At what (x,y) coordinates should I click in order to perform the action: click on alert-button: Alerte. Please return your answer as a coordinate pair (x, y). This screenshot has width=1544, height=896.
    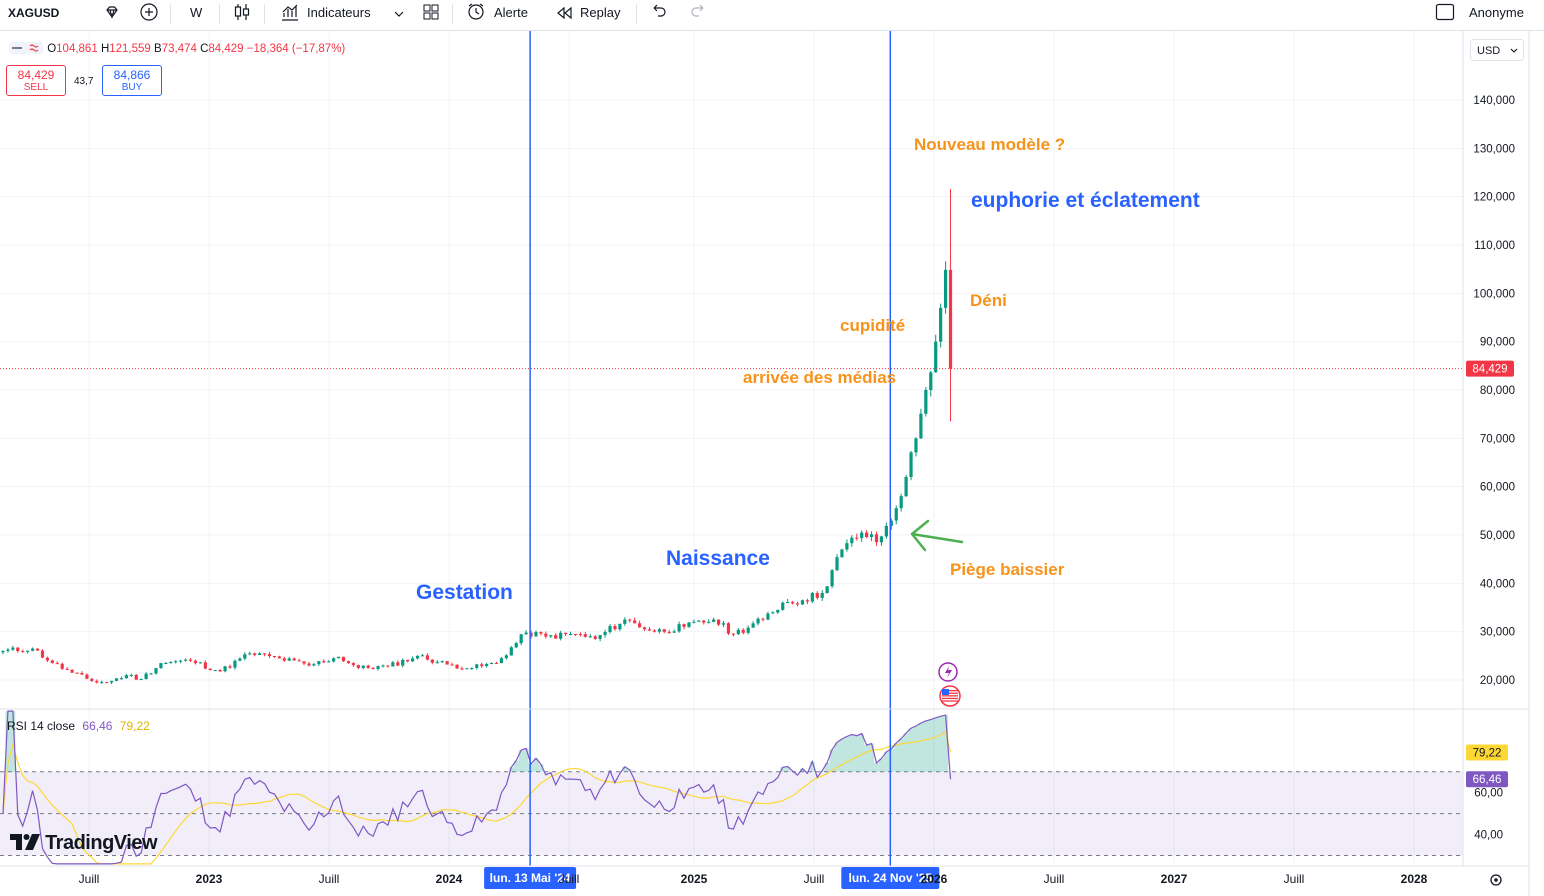
    Looking at the image, I should click on (511, 12).